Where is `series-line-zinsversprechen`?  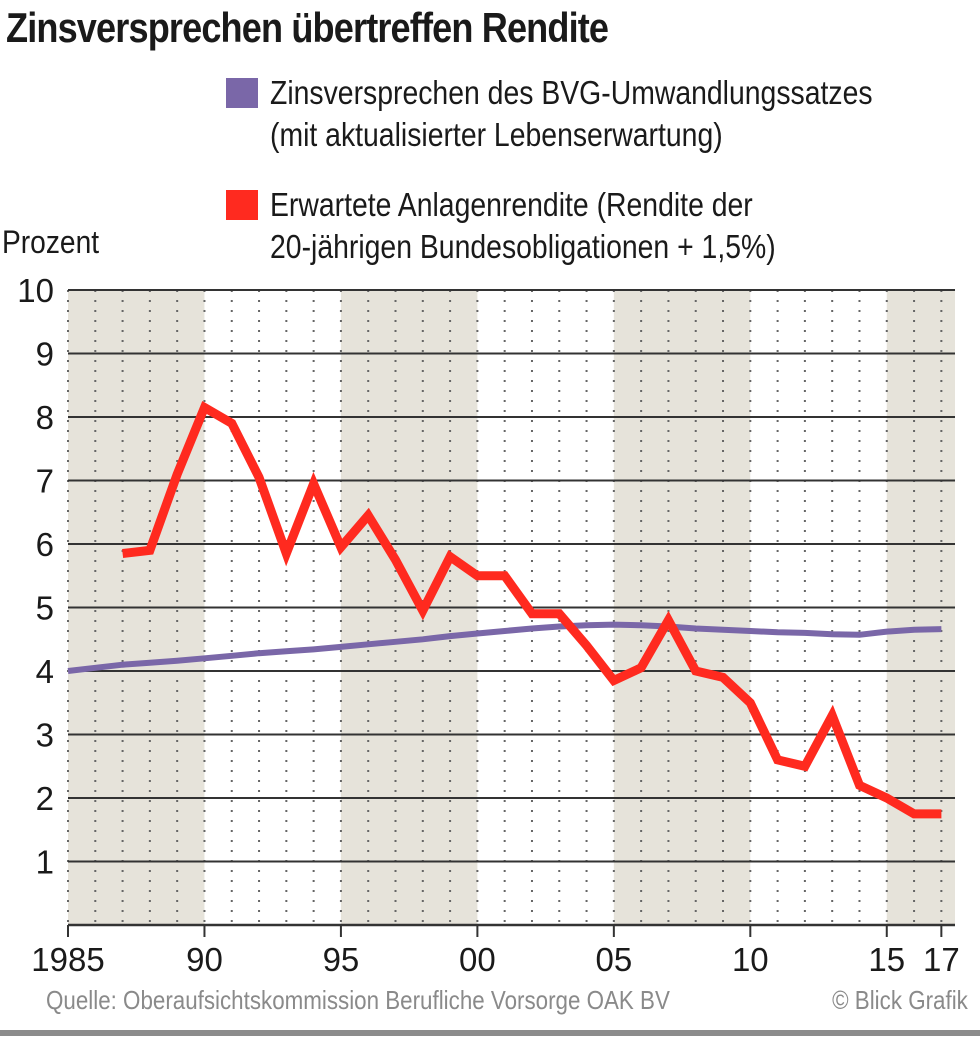
series-line-zinsversprechen is located at coordinates (504, 647).